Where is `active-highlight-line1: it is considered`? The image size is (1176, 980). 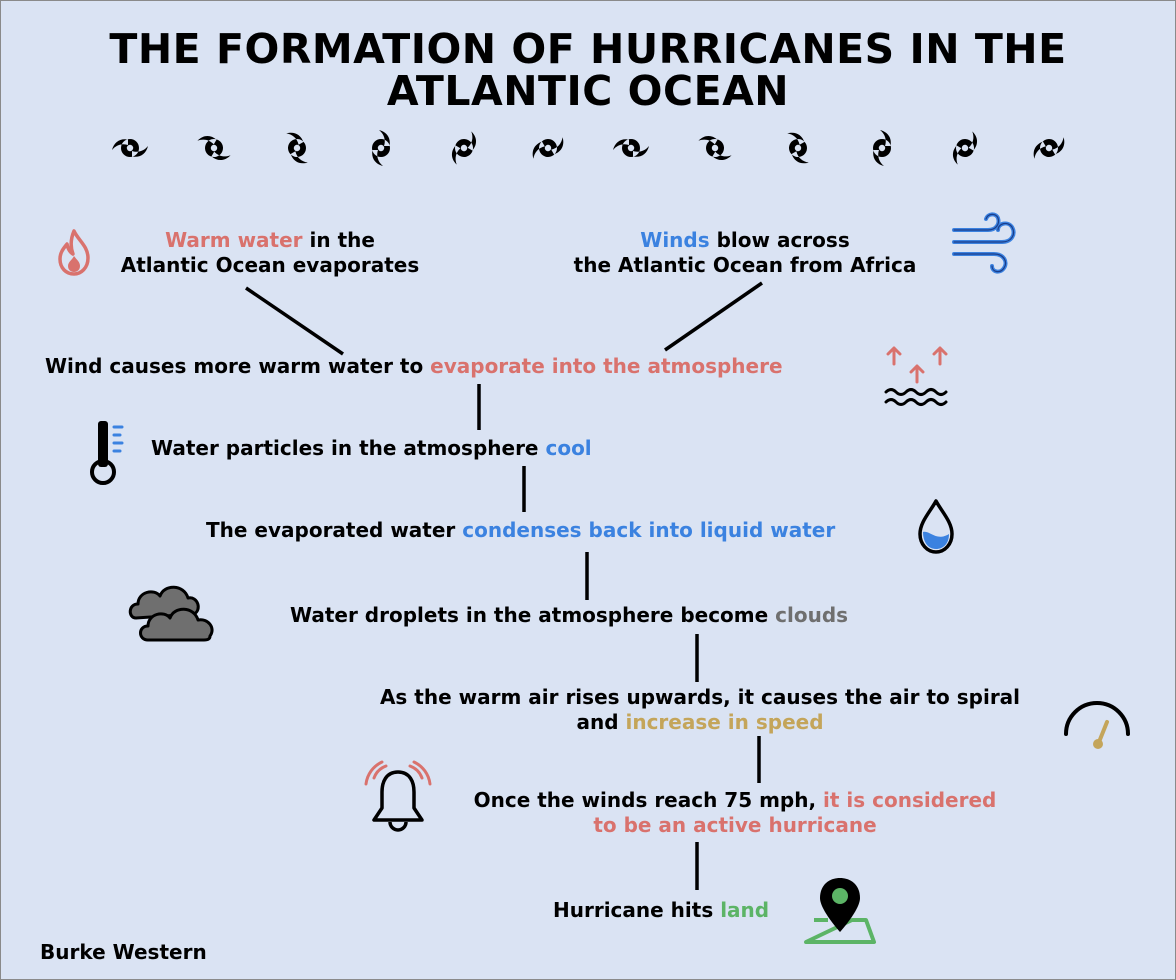 active-highlight-line1: it is considered is located at coordinates (910, 800).